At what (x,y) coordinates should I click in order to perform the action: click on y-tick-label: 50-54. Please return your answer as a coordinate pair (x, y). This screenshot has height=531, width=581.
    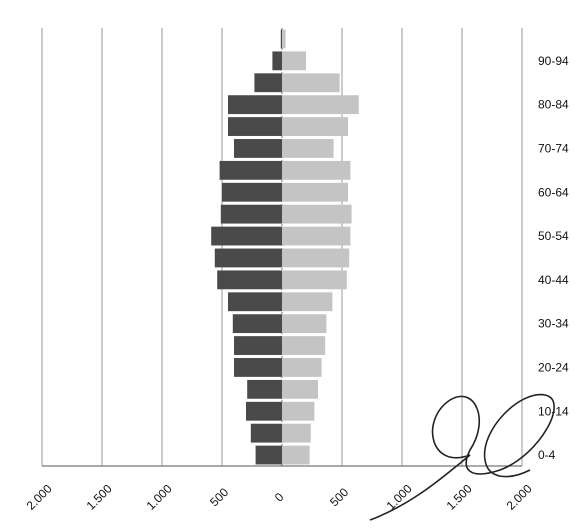
    Looking at the image, I should click on (553, 236).